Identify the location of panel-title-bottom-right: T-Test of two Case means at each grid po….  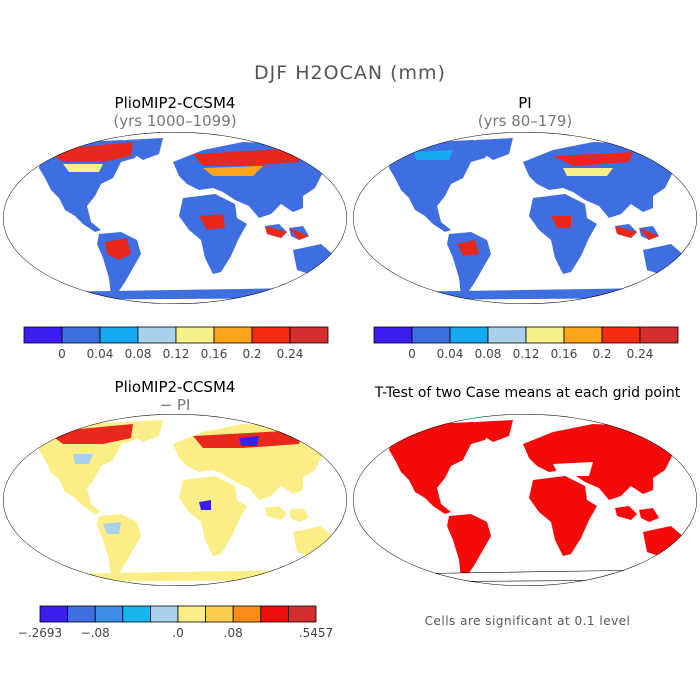
(527, 393).